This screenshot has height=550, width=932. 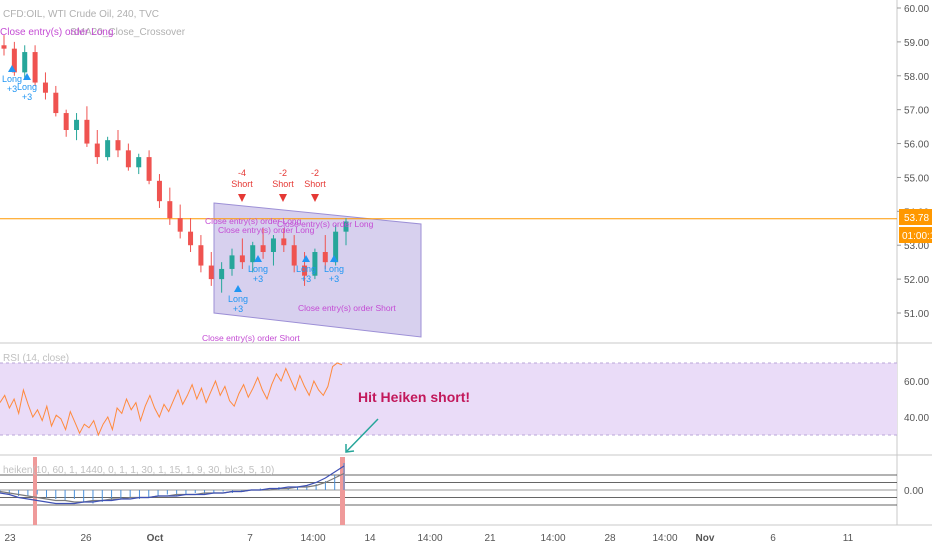 What do you see at coordinates (916, 418) in the screenshot?
I see `rsi-tick-label: 40.00` at bounding box center [916, 418].